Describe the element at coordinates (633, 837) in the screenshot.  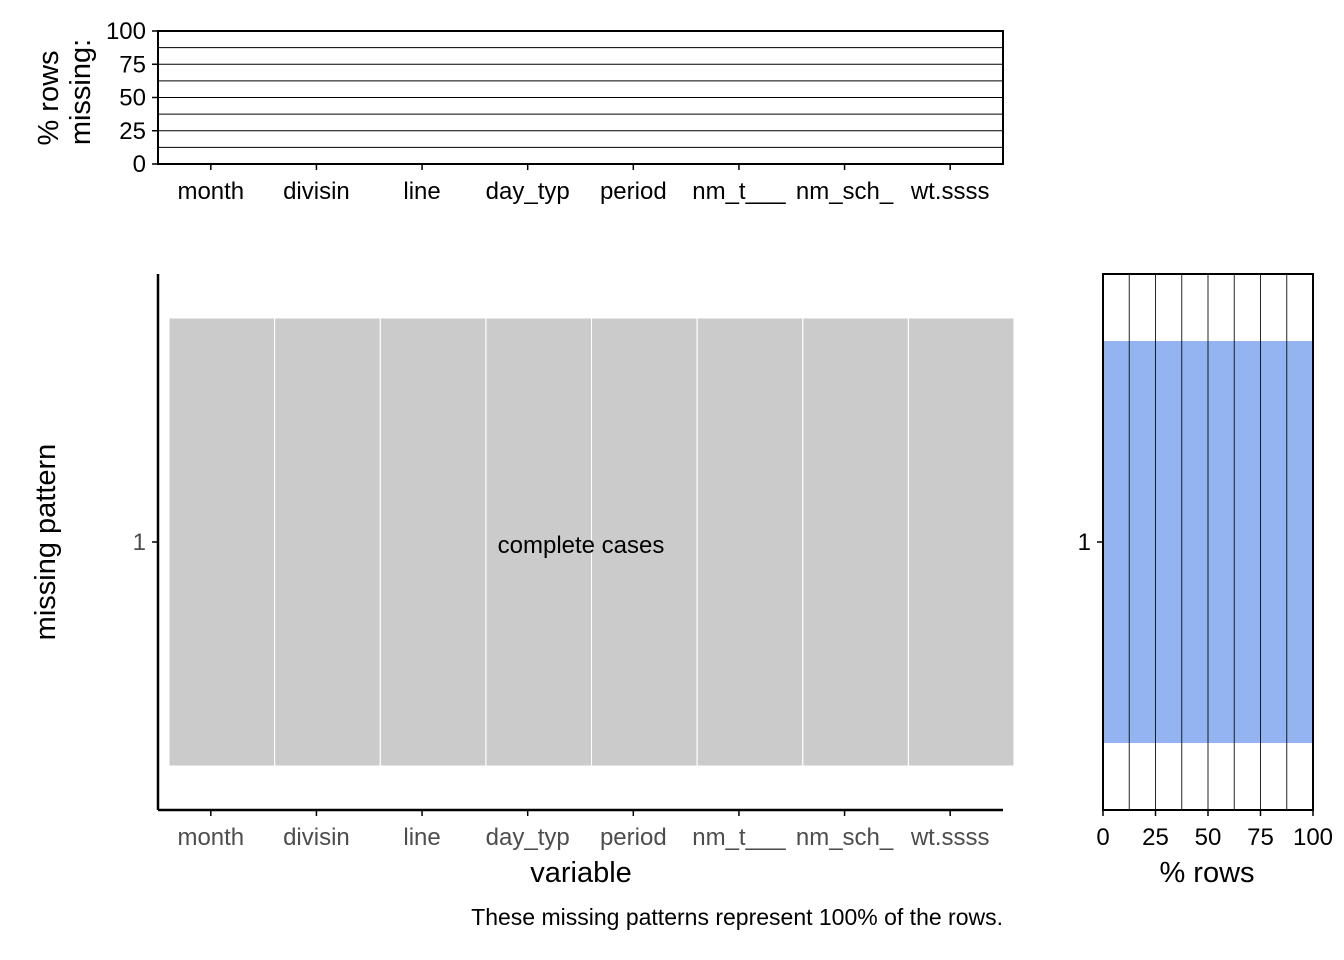
I see `main-xtick-label: period` at that location.